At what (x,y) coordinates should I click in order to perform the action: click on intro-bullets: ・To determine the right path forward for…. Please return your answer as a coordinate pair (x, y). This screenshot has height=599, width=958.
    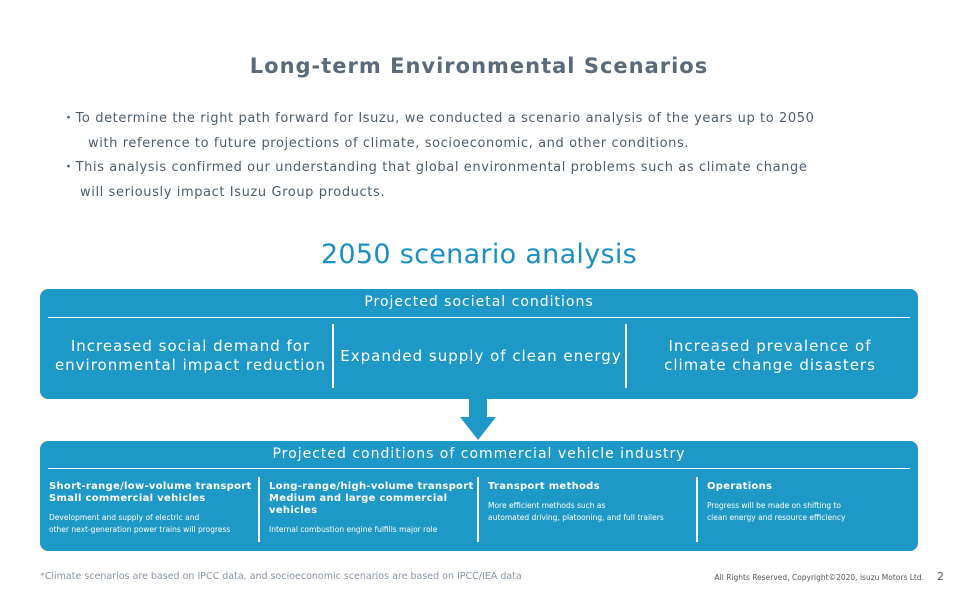
    Looking at the image, I should click on (482, 156).